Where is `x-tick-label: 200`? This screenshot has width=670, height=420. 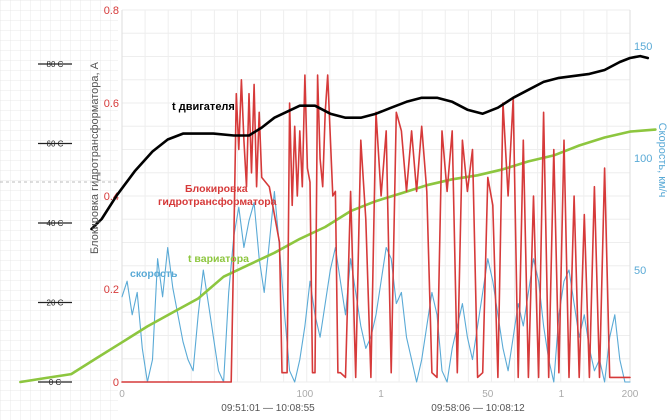
x-tick-label: 200 is located at coordinates (630, 394).